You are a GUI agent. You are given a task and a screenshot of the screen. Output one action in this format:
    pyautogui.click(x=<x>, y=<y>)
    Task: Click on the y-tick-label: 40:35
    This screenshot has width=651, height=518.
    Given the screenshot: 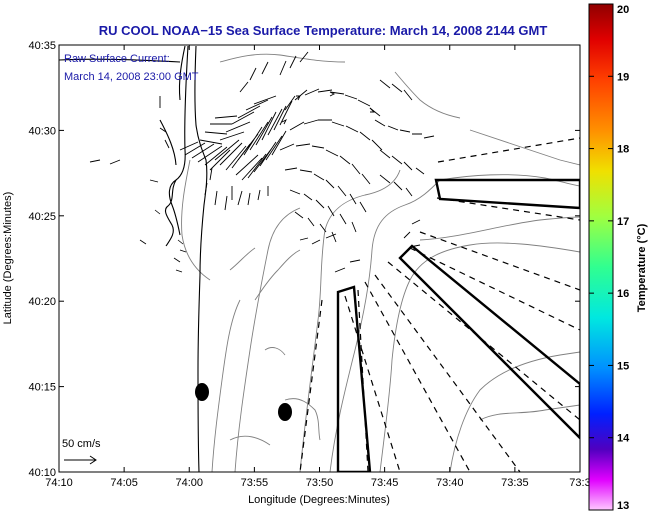 What is the action you would take?
    pyautogui.click(x=42, y=46)
    